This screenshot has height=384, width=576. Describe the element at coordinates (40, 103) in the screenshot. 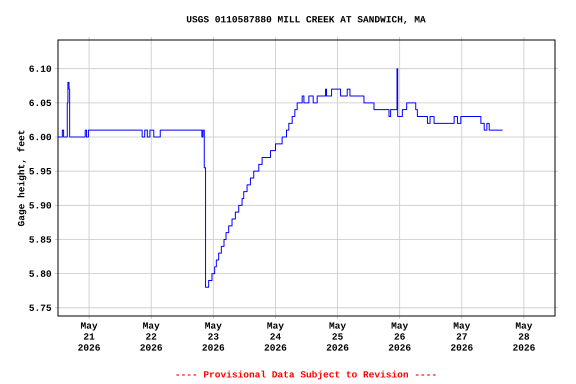

I see `y-tick-label: 6.05` at that location.